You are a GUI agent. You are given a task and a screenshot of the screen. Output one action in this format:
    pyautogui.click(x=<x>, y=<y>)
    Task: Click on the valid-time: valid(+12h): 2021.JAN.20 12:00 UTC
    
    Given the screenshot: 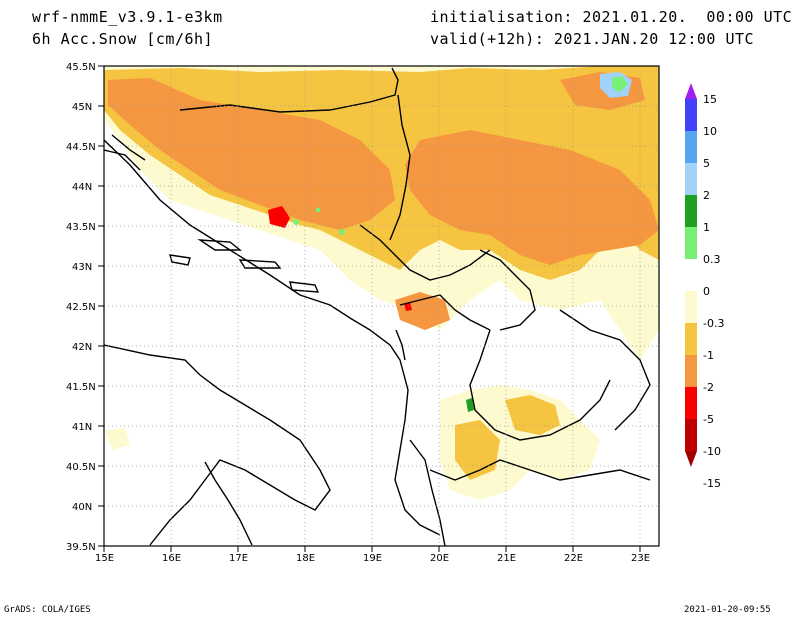 What is the action you would take?
    pyautogui.click(x=592, y=39)
    